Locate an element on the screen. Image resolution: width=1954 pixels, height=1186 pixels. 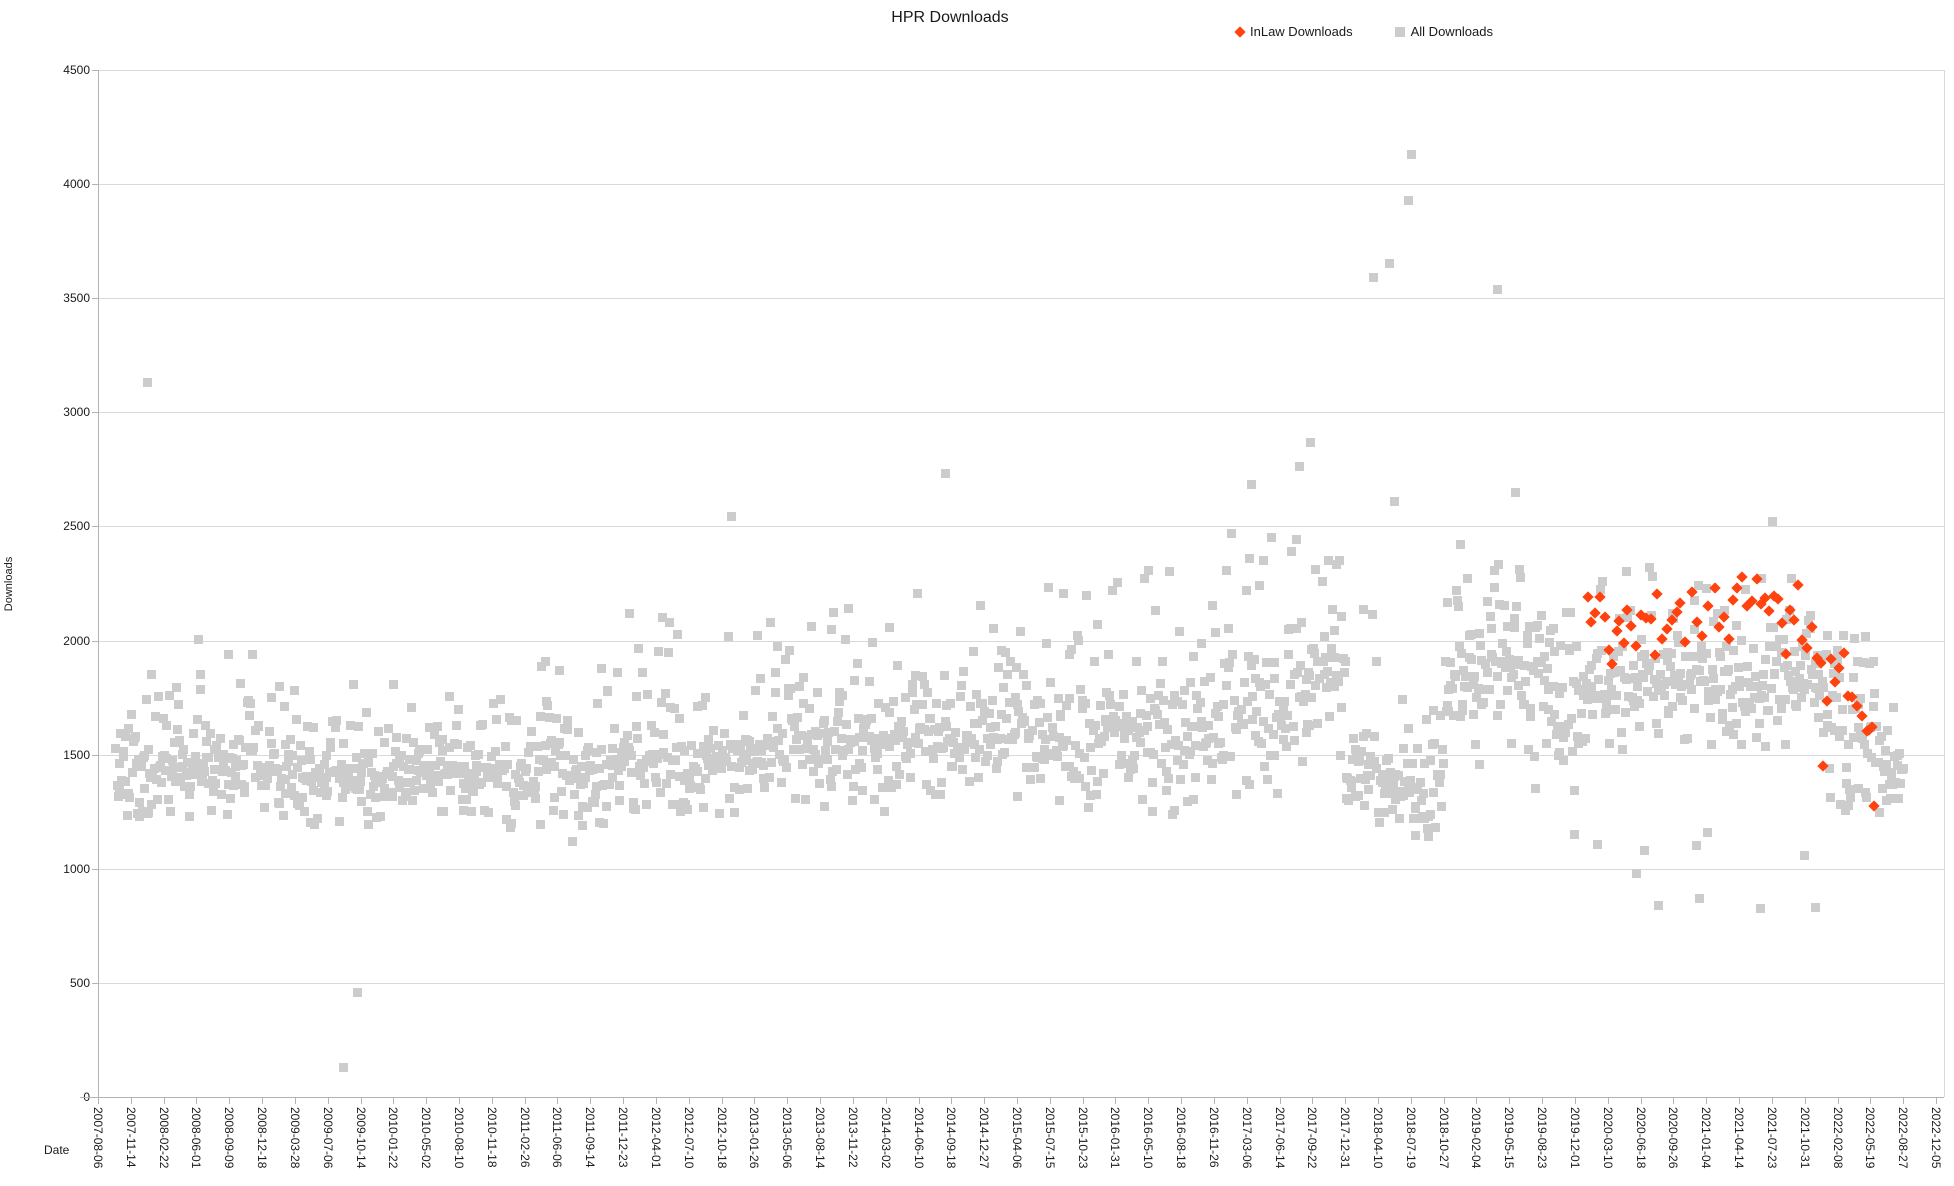
x-tick-label: 2011-06-06 is located at coordinates (557, 1137).